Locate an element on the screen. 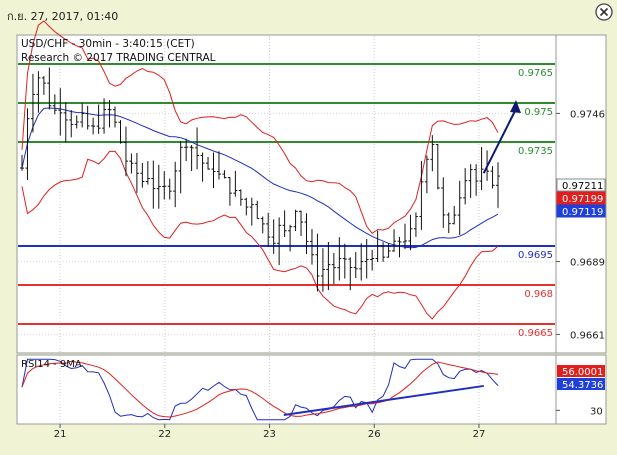 This screenshot has height=455, width=617. x-tick-label: 22 is located at coordinates (164, 434).